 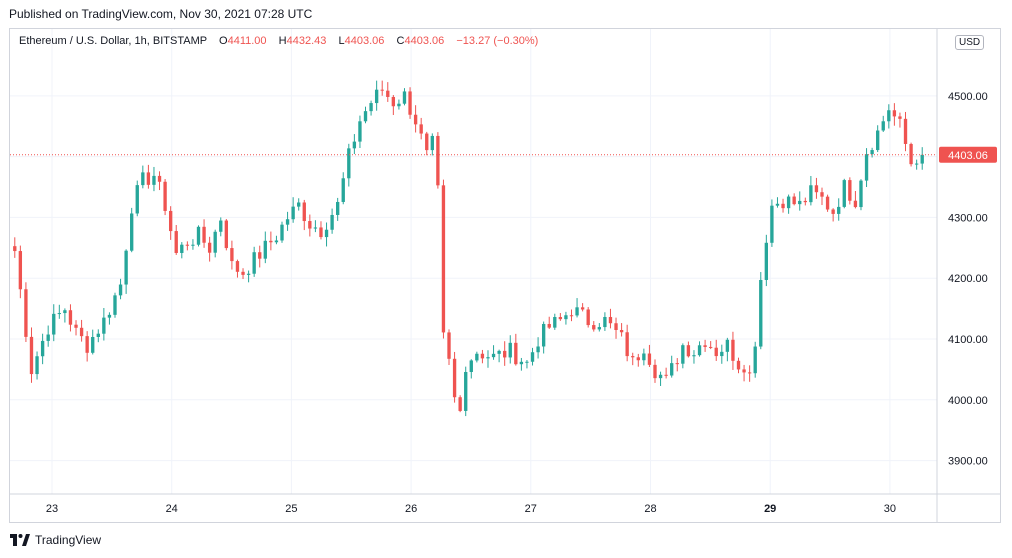 I want to click on y-tick-label: 4300.00, so click(x=968, y=218).